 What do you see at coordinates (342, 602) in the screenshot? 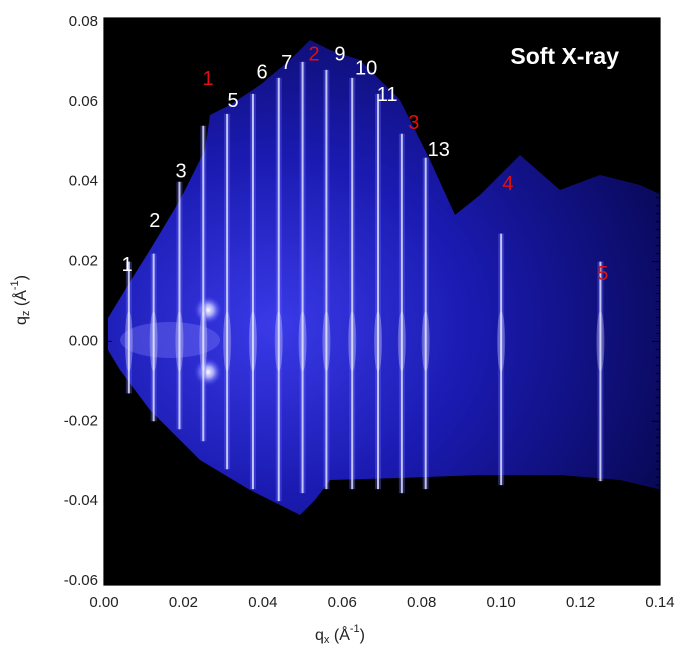
I see `x-tick-label: 0.06` at bounding box center [342, 602].